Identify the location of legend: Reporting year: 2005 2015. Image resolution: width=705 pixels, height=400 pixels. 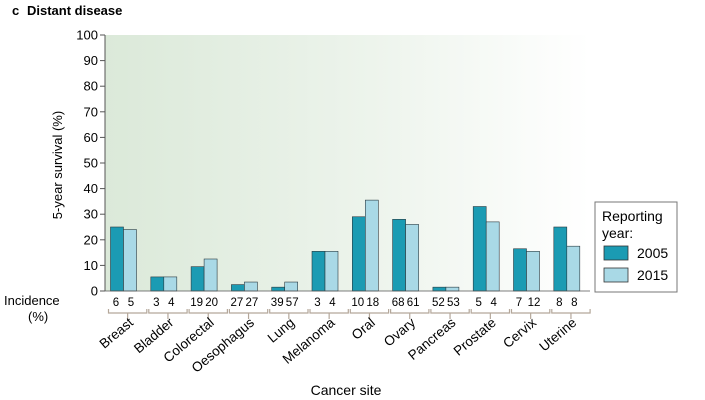
(636, 247).